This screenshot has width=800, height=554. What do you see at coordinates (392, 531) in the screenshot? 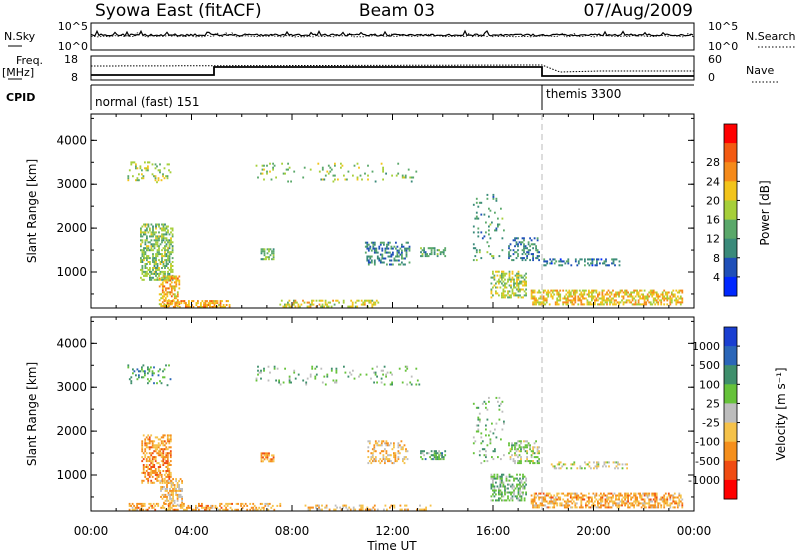
I see `x-tick-label: 12:00` at bounding box center [392, 531].